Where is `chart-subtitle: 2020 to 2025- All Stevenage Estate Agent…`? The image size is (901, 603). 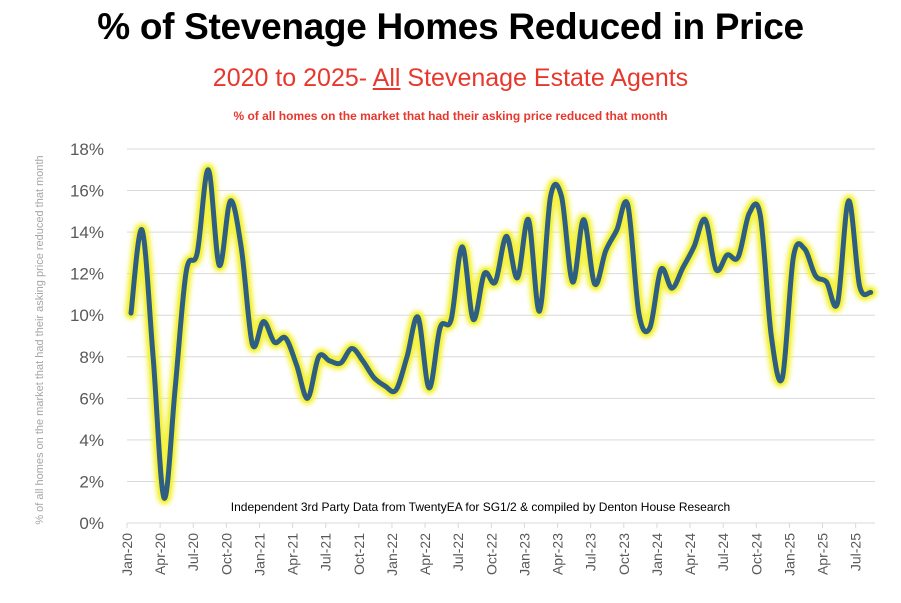
chart-subtitle: 2020 to 2025- All Stevenage Estate Agent… is located at coordinates (450, 78).